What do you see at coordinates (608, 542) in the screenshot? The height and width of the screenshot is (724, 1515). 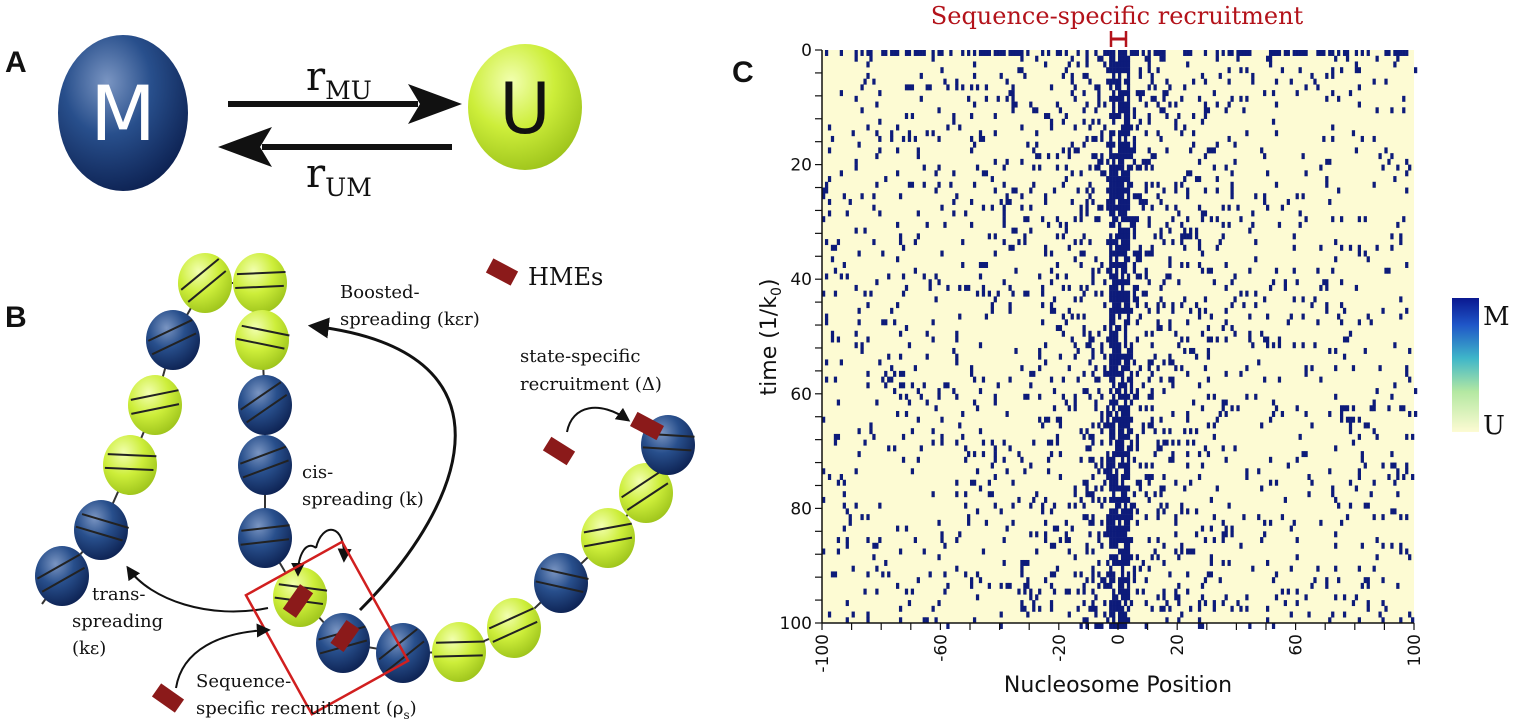 I see `dna-wrap-line` at bounding box center [608, 542].